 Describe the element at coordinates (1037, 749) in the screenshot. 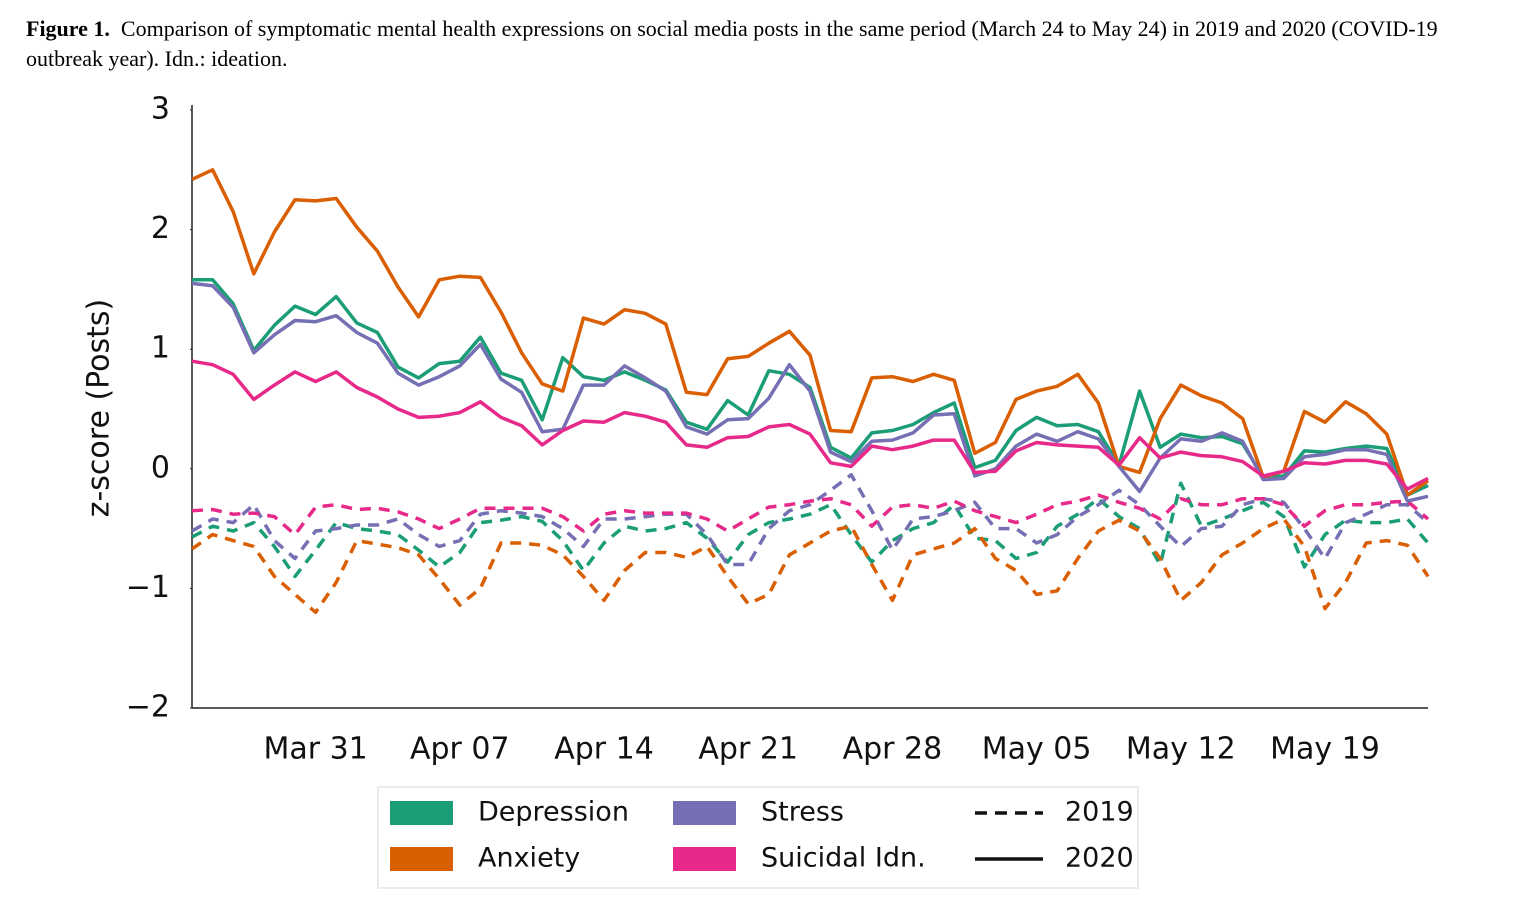

I see `x-tick-label: May 05` at that location.